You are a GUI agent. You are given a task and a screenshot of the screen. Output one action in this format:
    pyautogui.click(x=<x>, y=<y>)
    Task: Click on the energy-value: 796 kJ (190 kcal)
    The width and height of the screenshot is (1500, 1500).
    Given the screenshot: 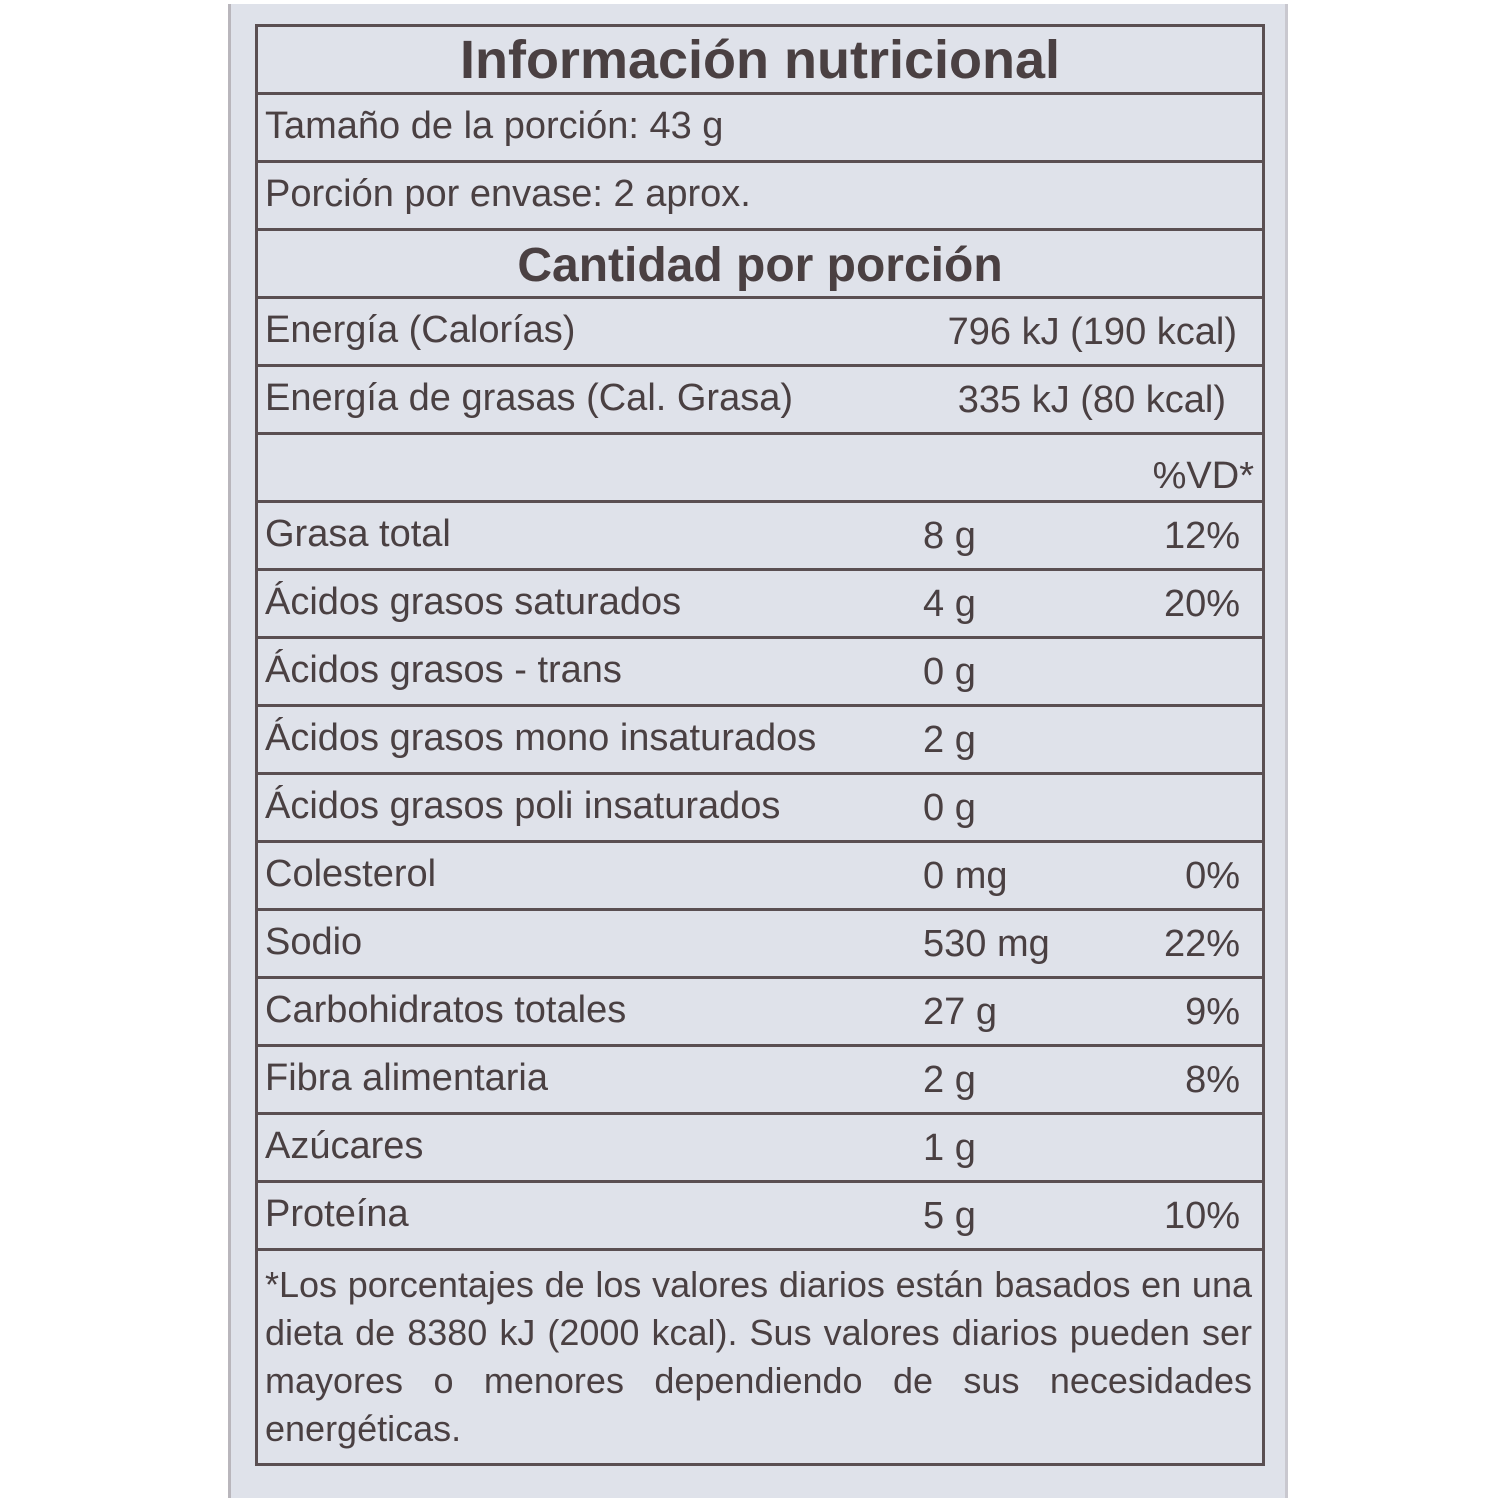 What is the action you would take?
    pyautogui.click(x=1092, y=332)
    